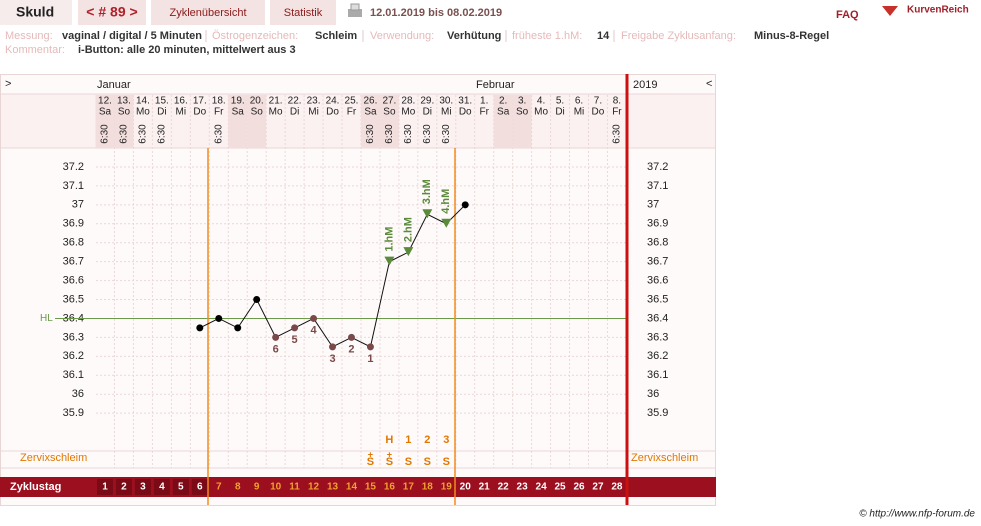  What do you see at coordinates (657, 318) in the screenshot?
I see `y-tick-label: 36.4` at bounding box center [657, 318].